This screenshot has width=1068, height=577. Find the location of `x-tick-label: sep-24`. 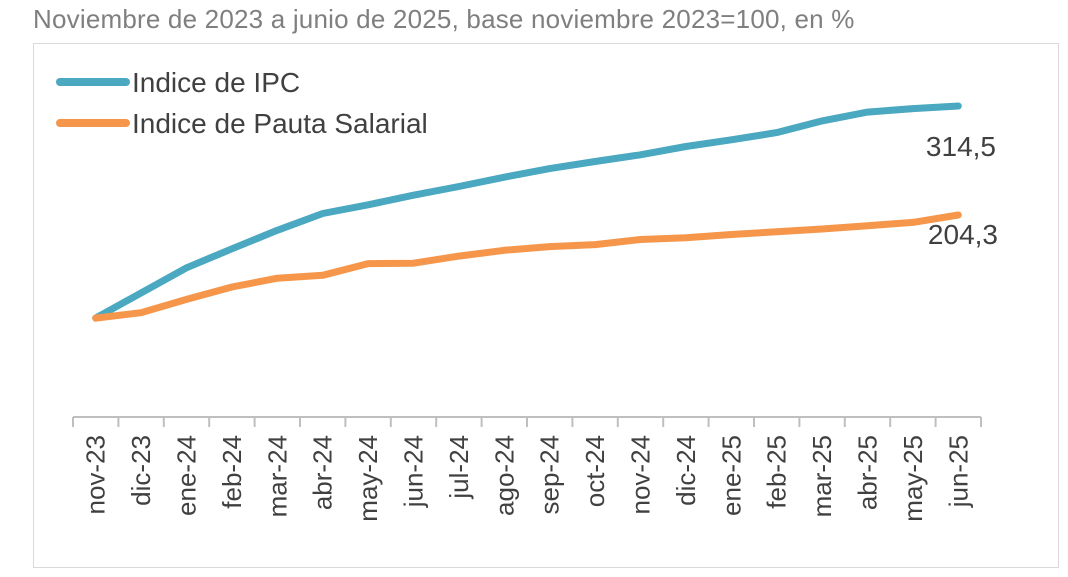

x-tick-label: sep-24 is located at coordinates (550, 475).